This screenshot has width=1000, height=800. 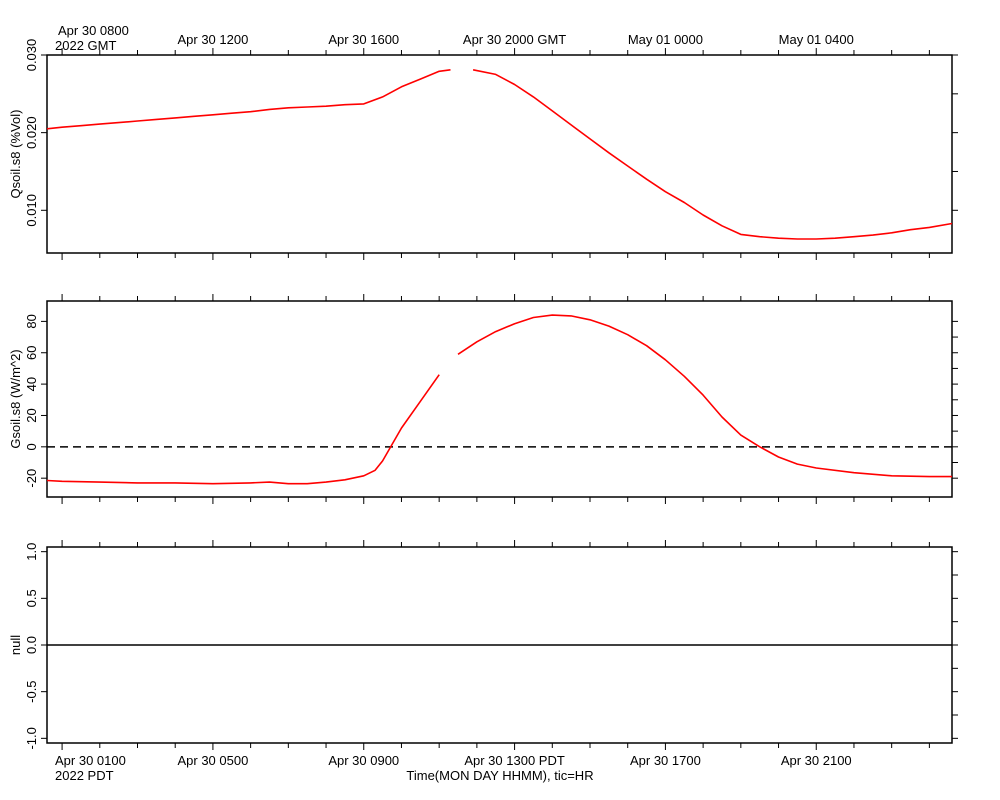 What do you see at coordinates (31, 132) in the screenshot?
I see `y-tick-label: 0.020` at bounding box center [31, 132].